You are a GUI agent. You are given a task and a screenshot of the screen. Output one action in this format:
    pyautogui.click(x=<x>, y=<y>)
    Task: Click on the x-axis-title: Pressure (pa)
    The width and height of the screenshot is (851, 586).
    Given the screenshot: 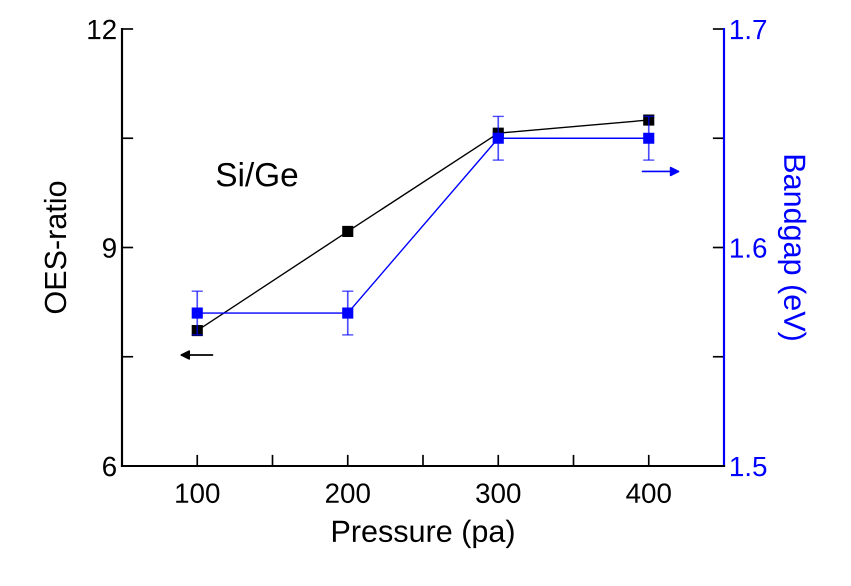 What is the action you would take?
    pyautogui.click(x=423, y=534)
    